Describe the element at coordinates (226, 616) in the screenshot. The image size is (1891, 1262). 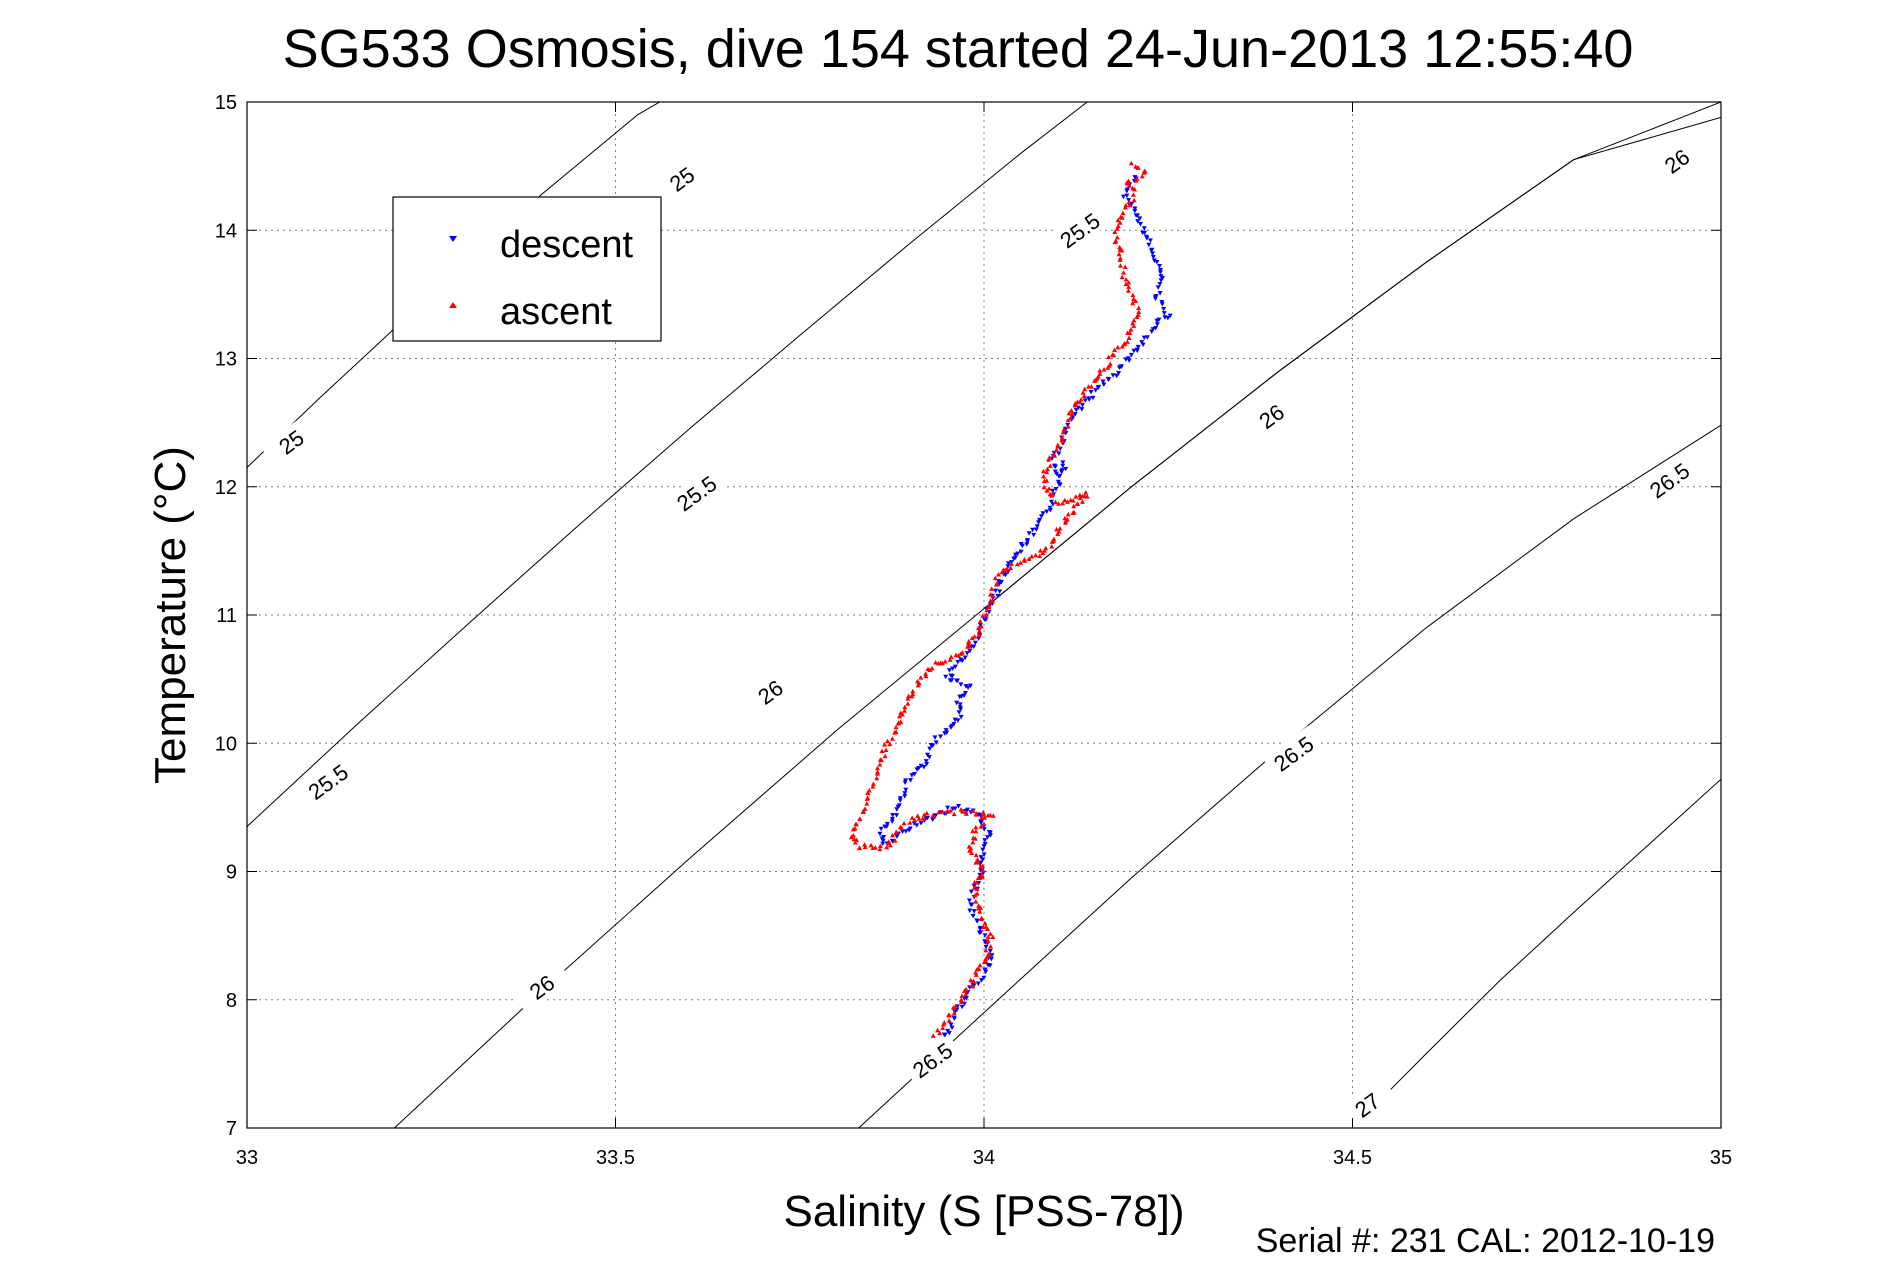
I see `y-tick-label: 11` at that location.